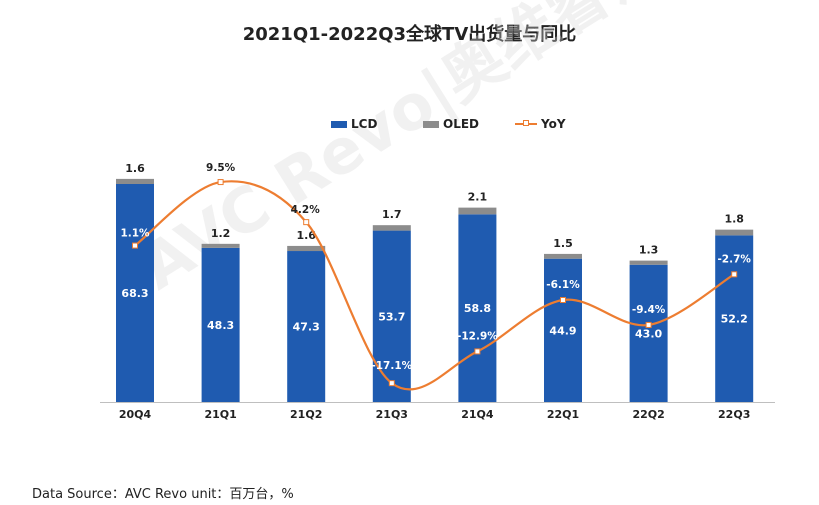 The image size is (819, 505). Describe the element at coordinates (221, 168) in the screenshot. I see `data-label-yoy: 9.5%` at that location.